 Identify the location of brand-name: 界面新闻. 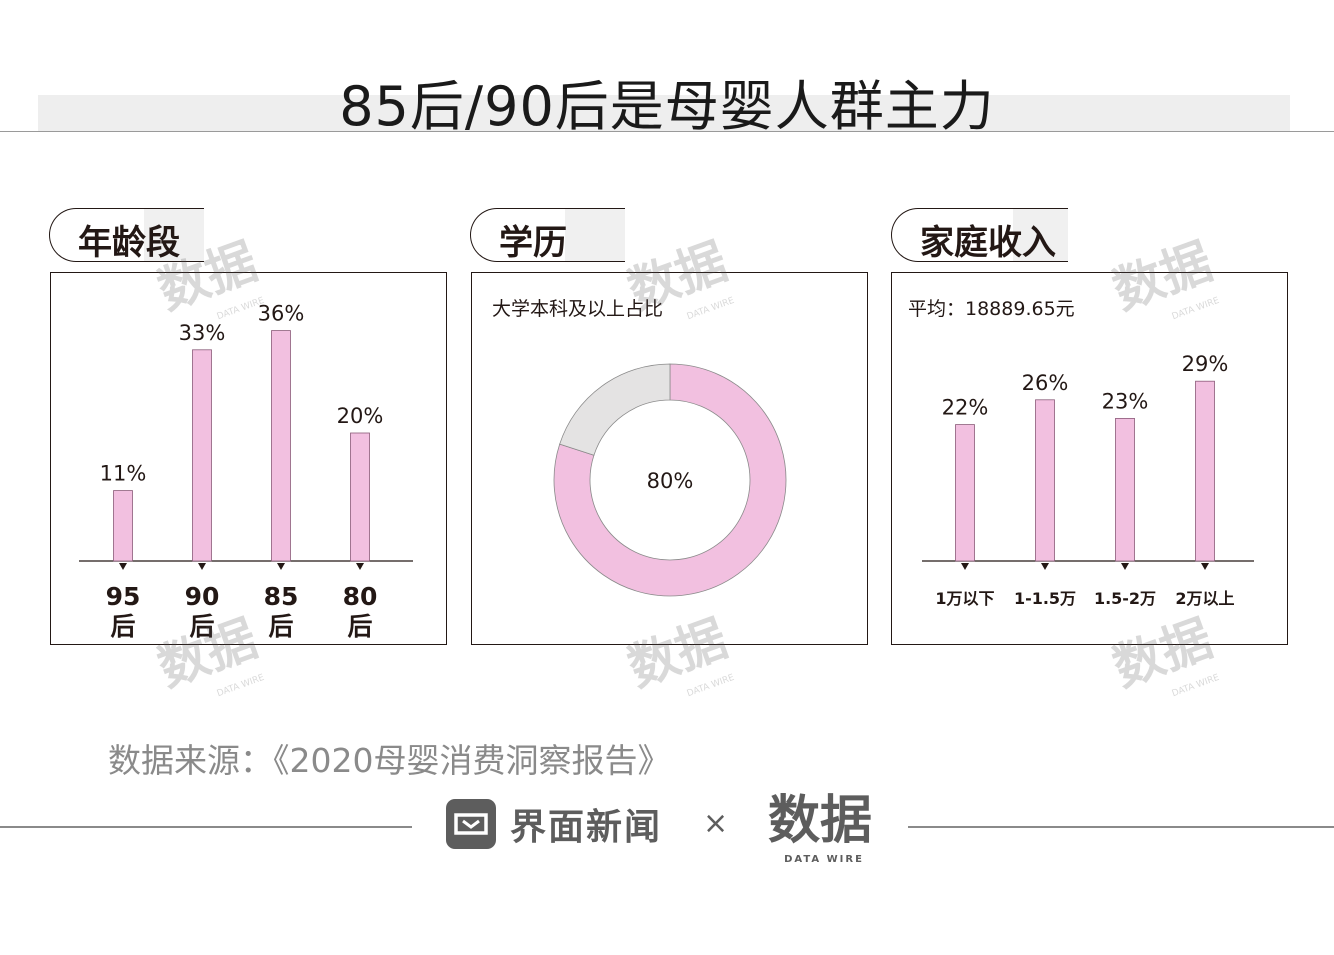
(586, 827).